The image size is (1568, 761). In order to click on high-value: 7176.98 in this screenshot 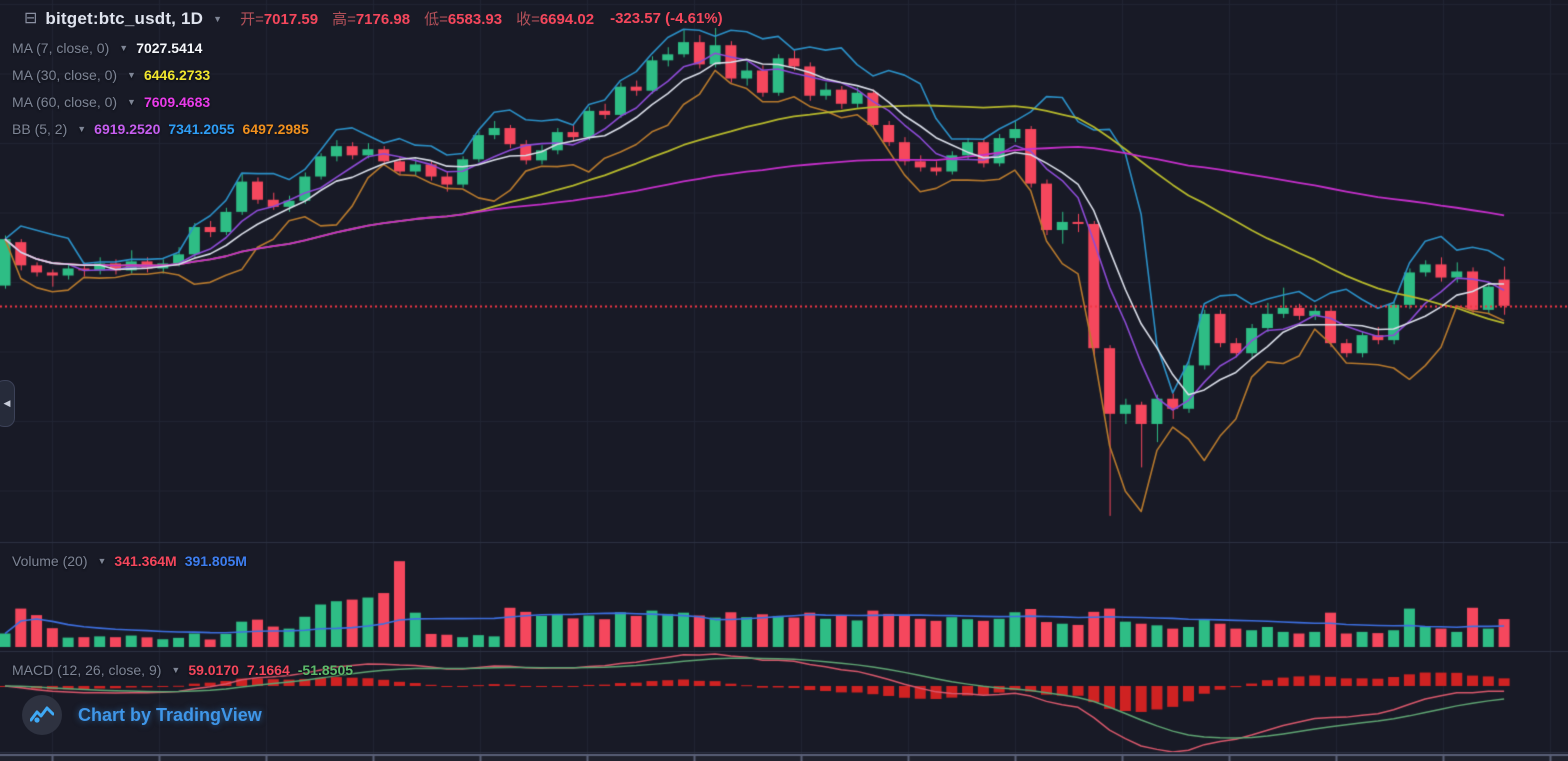, I will do `click(383, 19)`.